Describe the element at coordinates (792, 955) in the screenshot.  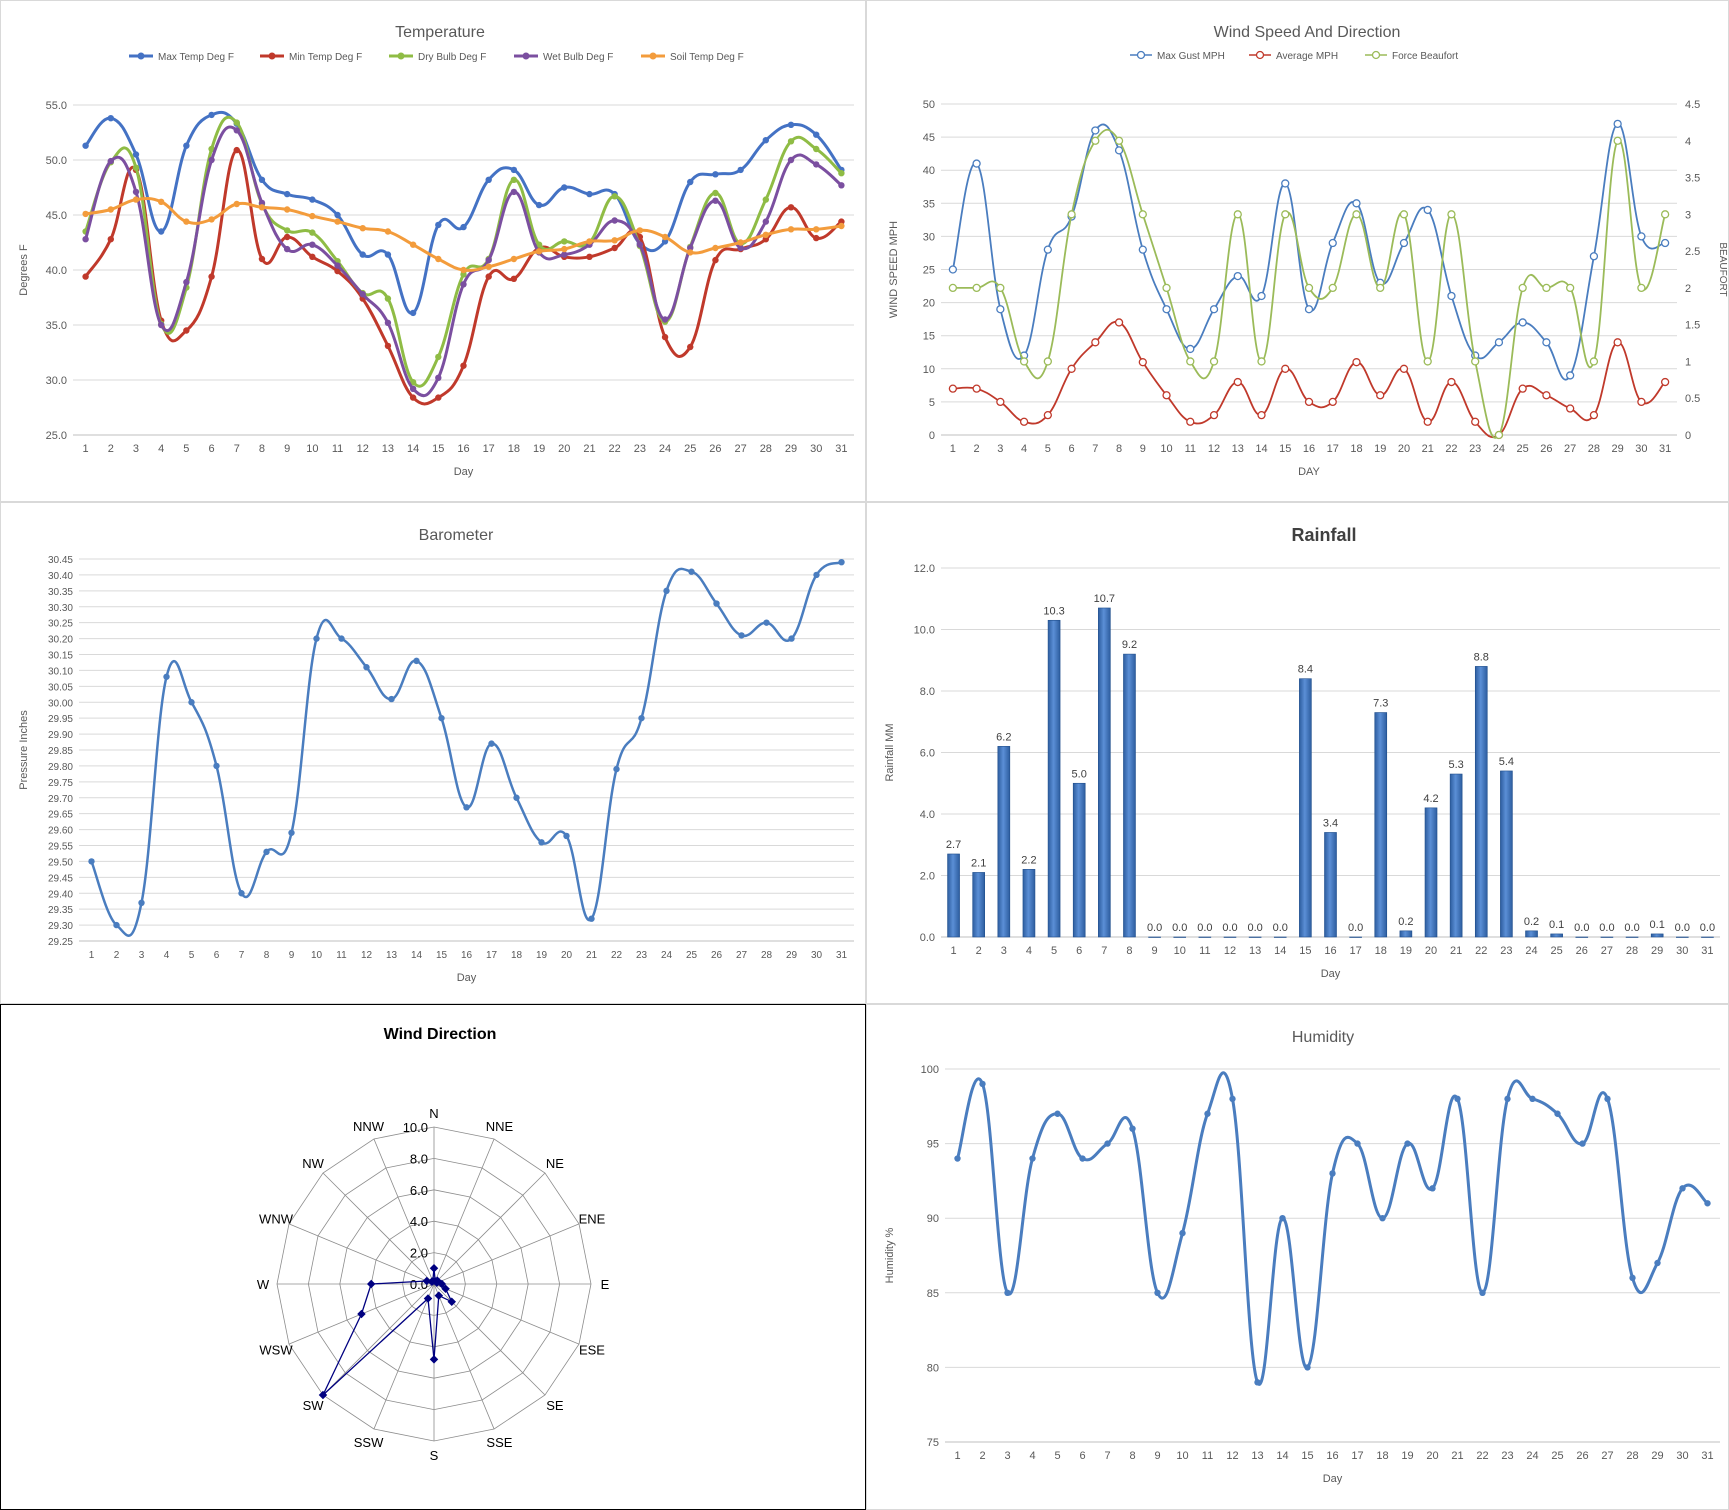
I see `x-tick-label: 29` at that location.